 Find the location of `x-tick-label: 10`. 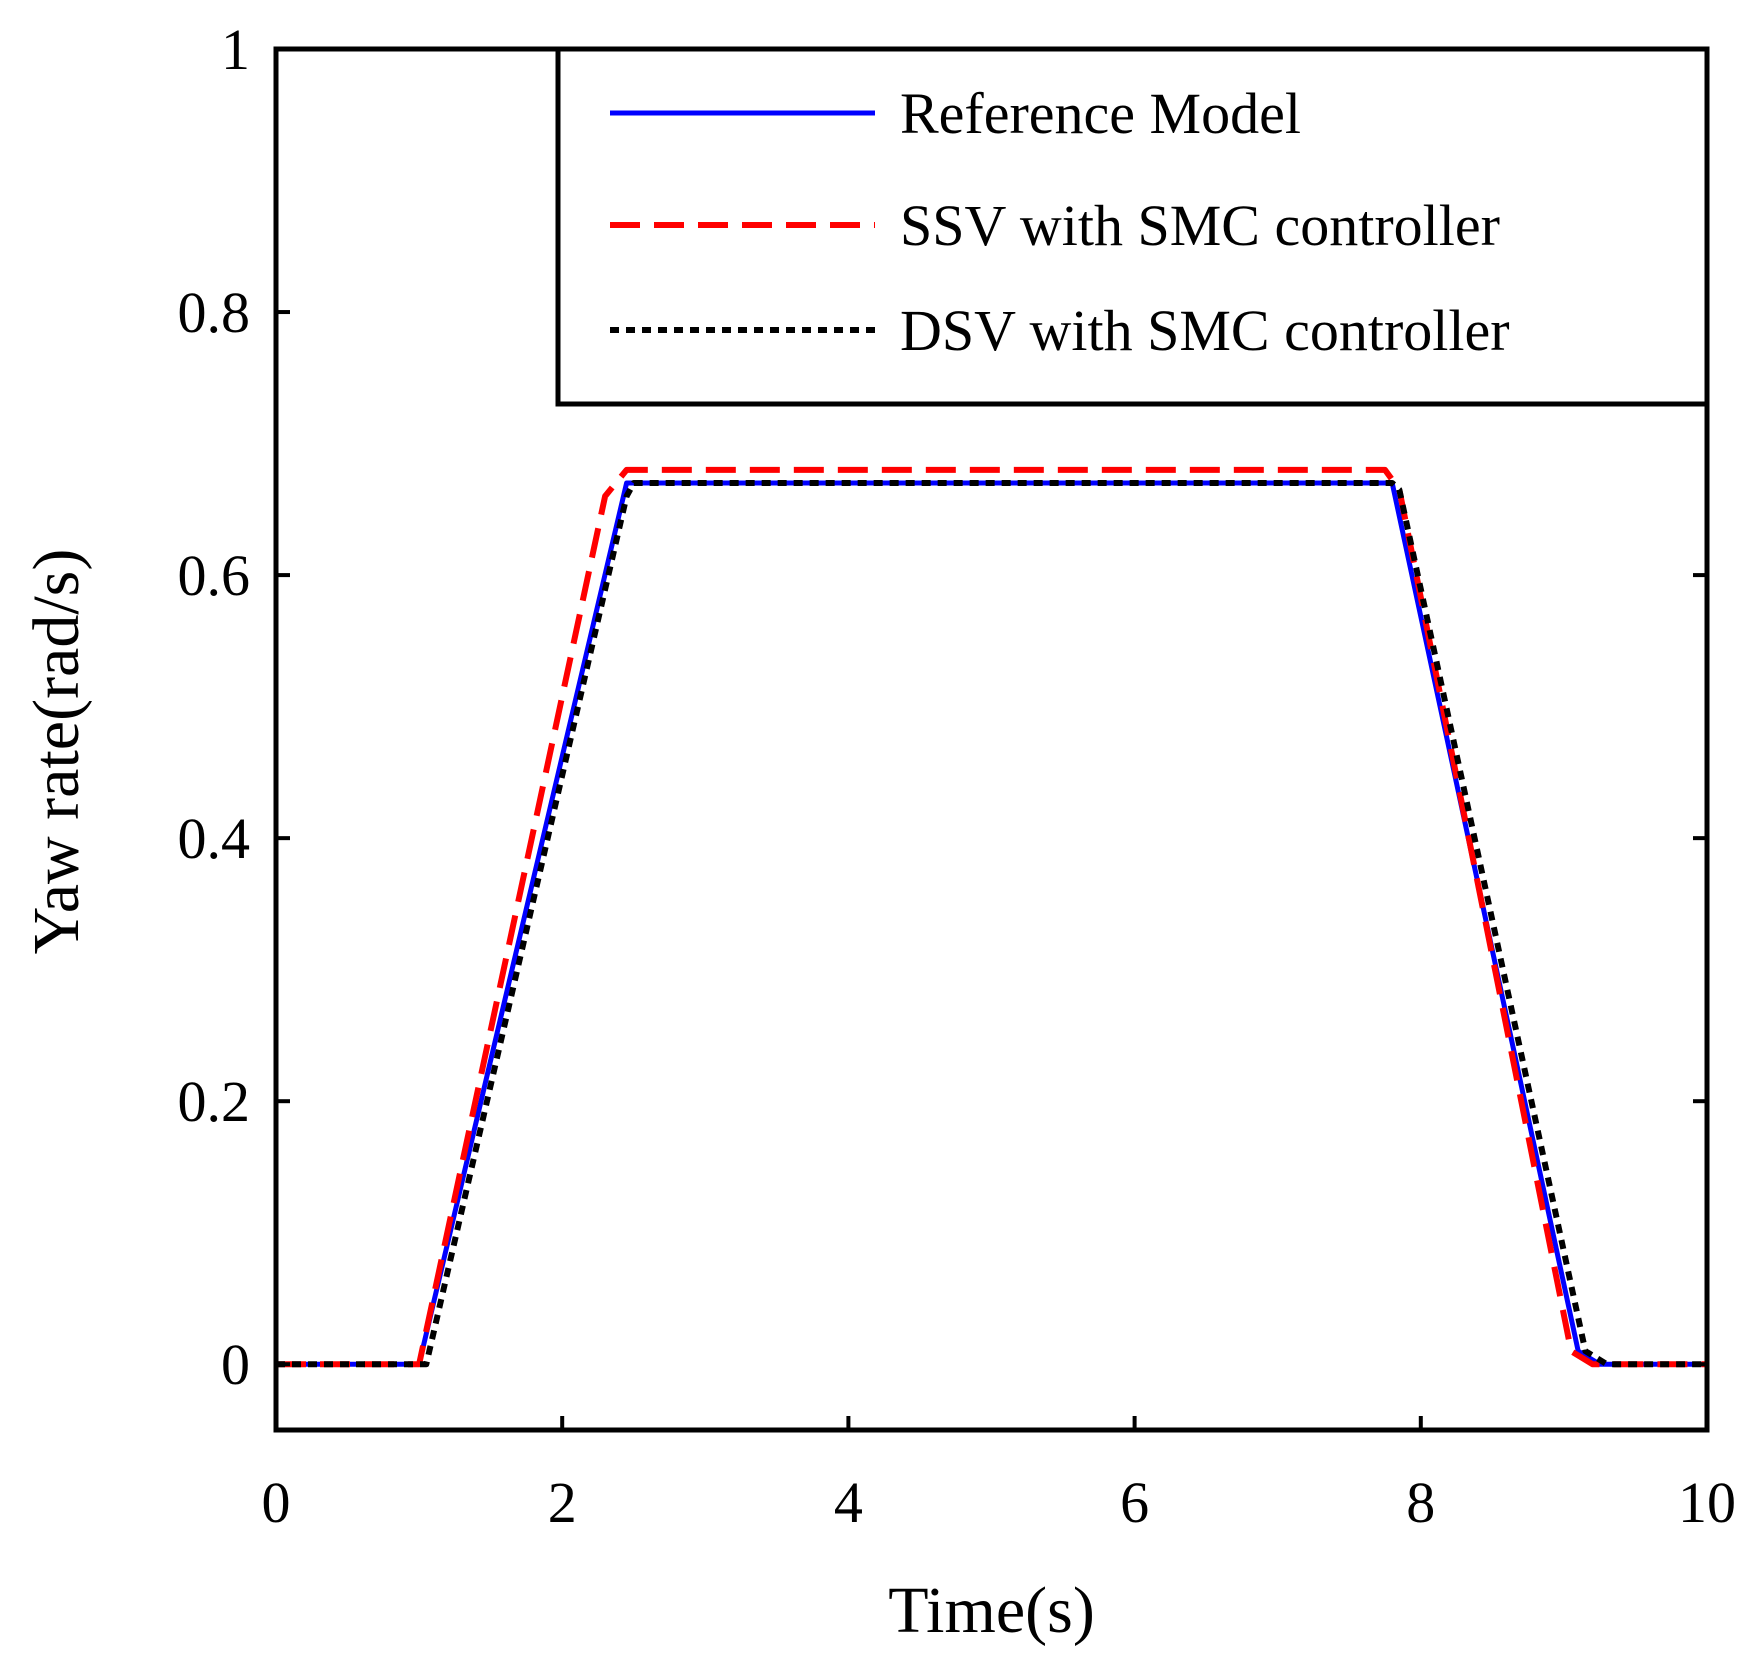

x-tick-label: 10 is located at coordinates (1707, 1502).